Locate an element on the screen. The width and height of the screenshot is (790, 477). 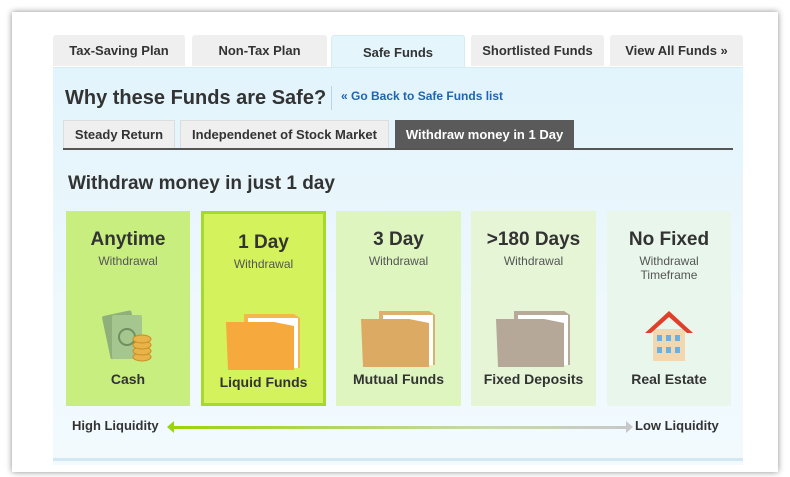
tab-shortlisted-funds: Shortlisted Funds is located at coordinates (537, 50).